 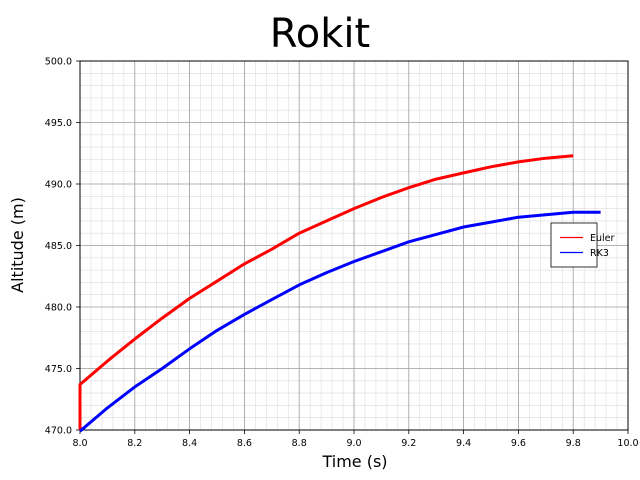 I want to click on y-tick-label: 495.0, so click(x=58, y=123).